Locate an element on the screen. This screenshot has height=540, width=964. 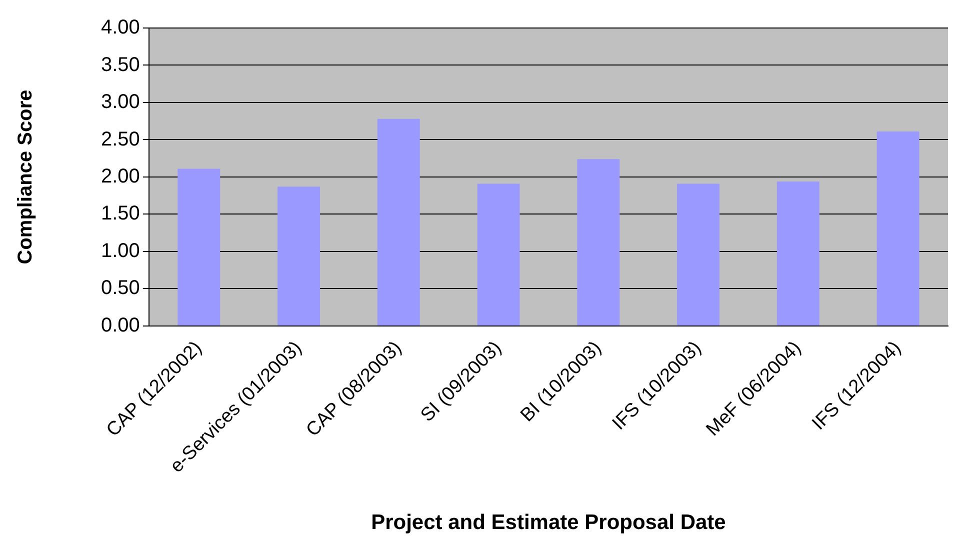
y-tick-label: 1.50 is located at coordinates (120, 213).